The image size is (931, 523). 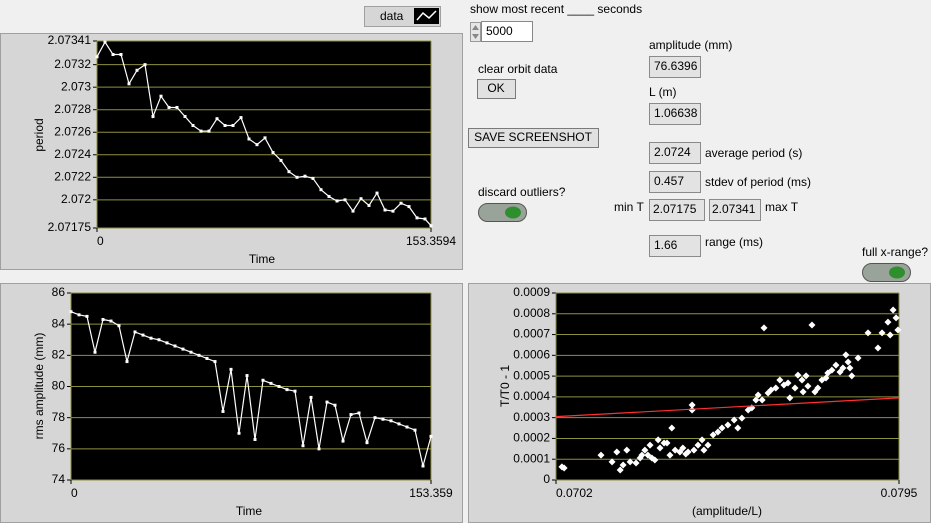 I want to click on y-tick-label: 0.0002, so click(x=531, y=438).